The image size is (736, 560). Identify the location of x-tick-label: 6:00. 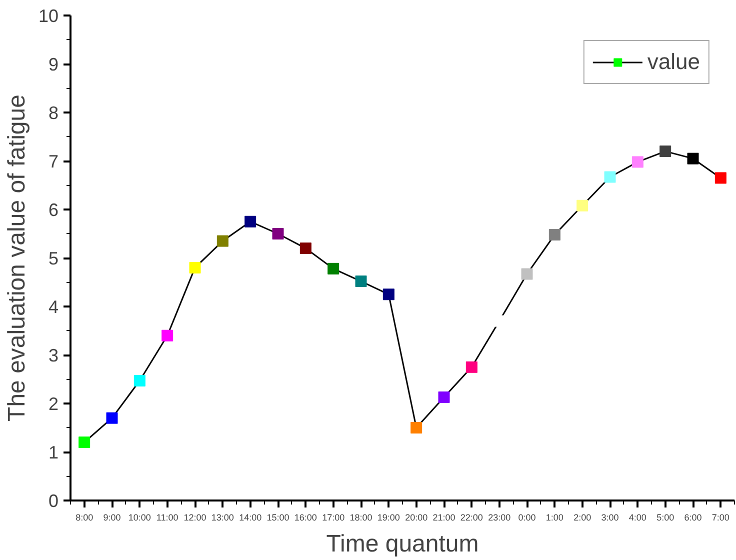
(693, 517).